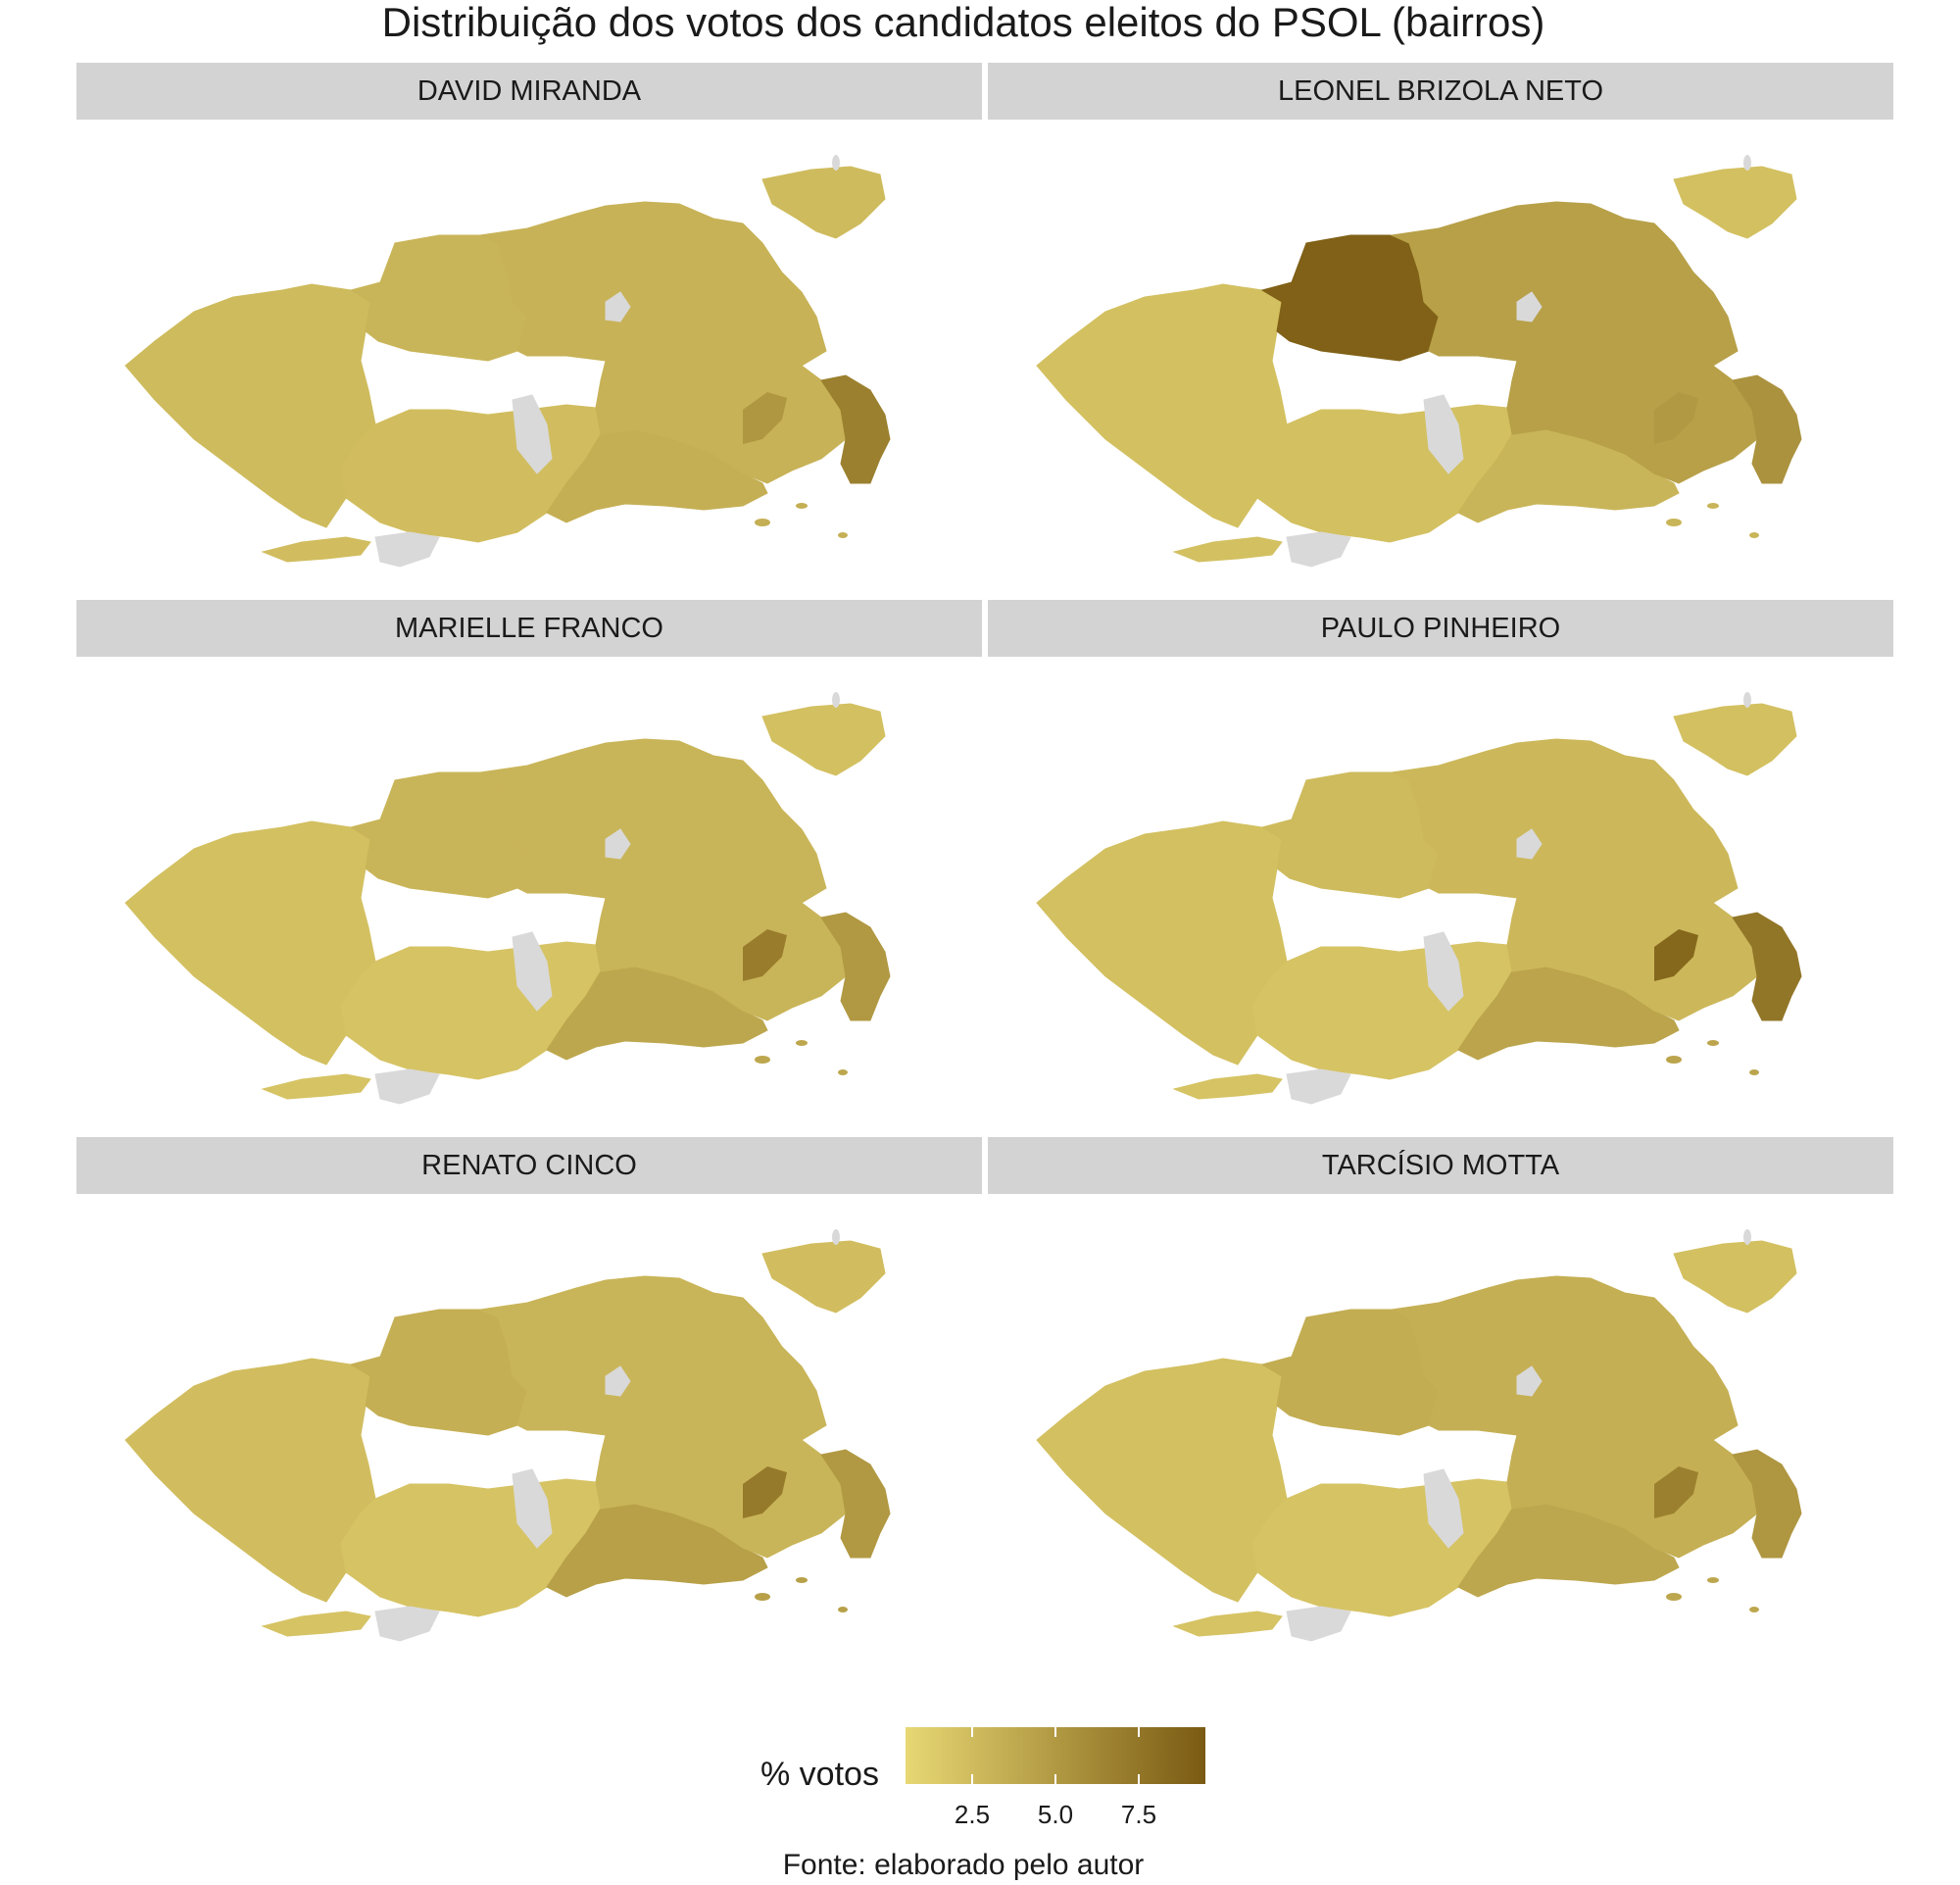  I want to click on facet-strip-label: MARIELLE FRANCO, so click(529, 628).